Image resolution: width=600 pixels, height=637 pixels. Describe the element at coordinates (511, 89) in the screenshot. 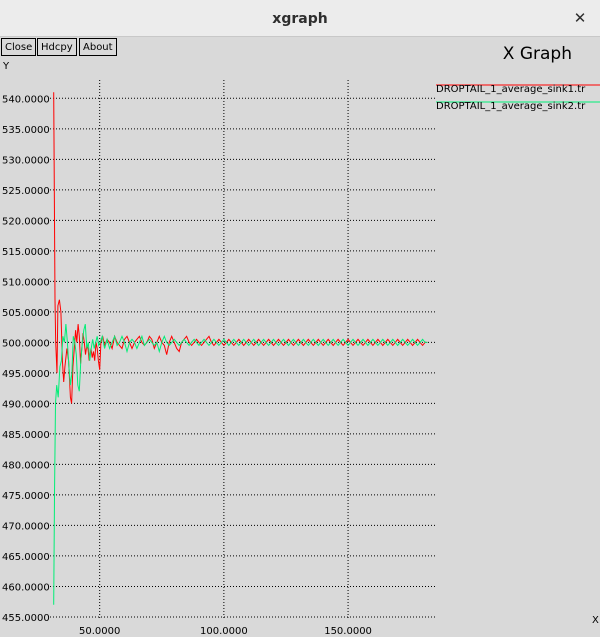

I see `legend-label-1: DROPTAIL_1_average_sink1.tr` at that location.